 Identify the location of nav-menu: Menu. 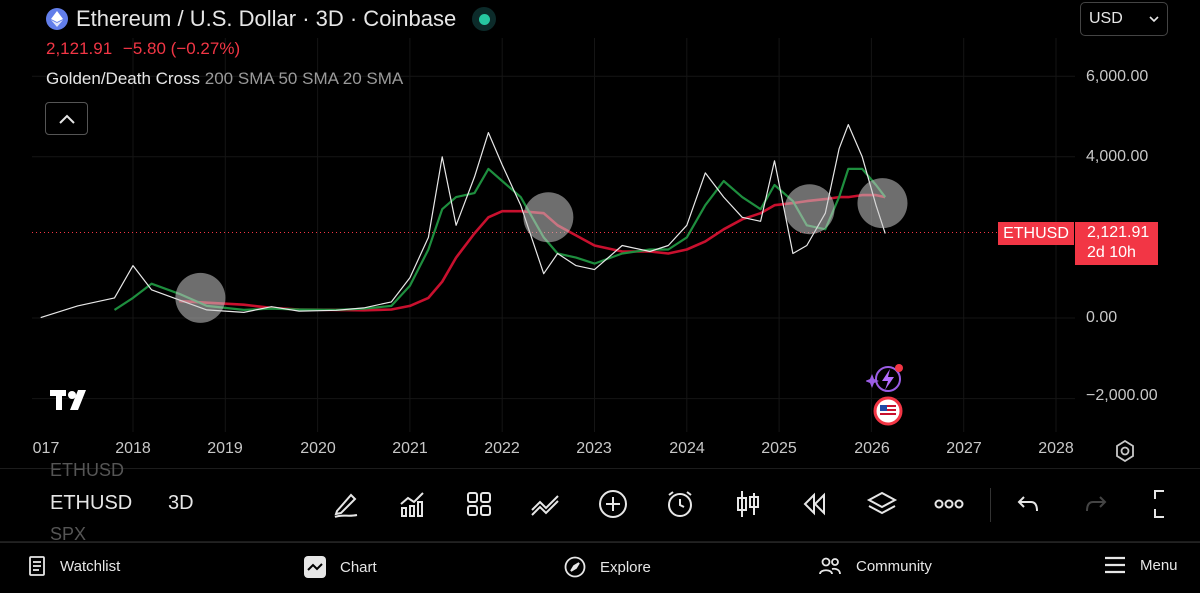
(1141, 565).